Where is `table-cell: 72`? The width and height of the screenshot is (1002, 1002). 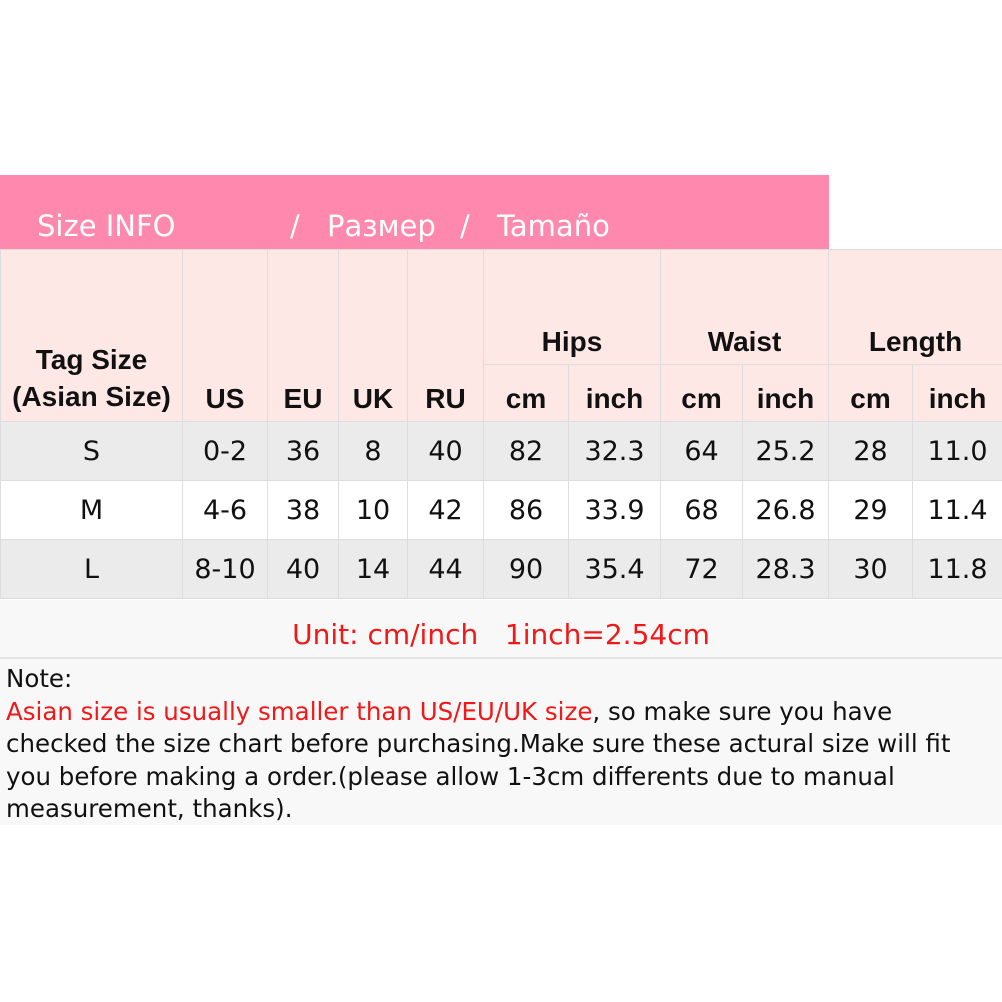
table-cell: 72 is located at coordinates (701, 569).